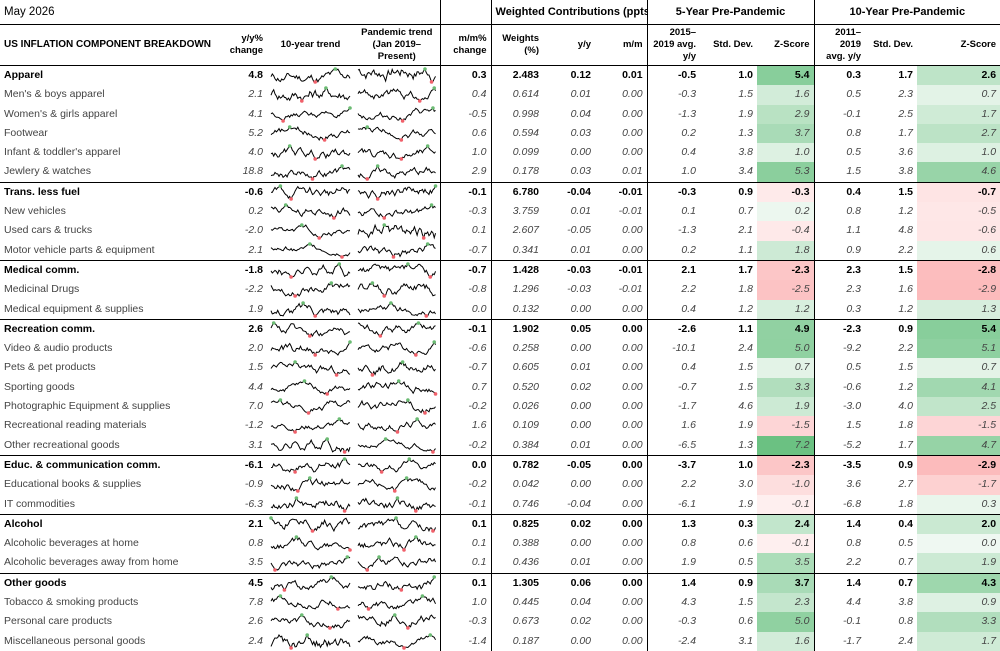 The image size is (1000, 651). What do you see at coordinates (673, 349) in the screenshot?
I see `avg5: -10.1` at bounding box center [673, 349].